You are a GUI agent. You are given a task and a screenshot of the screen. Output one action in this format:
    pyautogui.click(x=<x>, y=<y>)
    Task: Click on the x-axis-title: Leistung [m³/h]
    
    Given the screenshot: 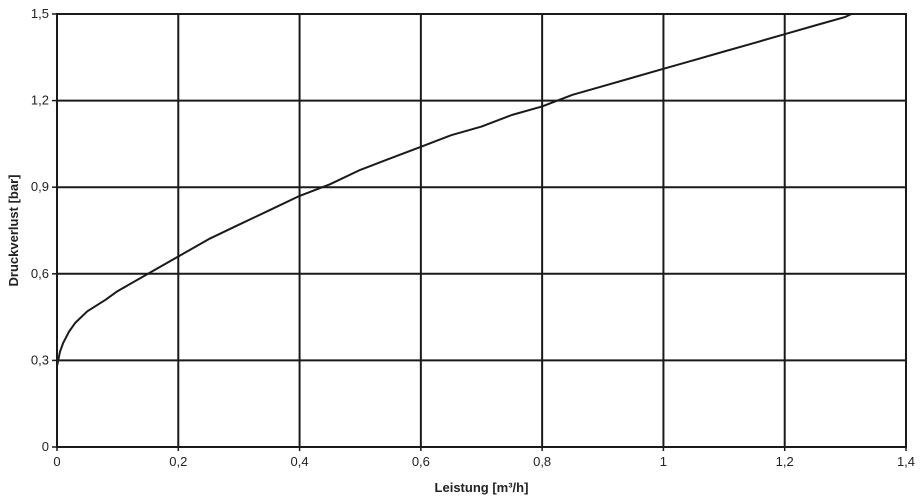 What is the action you would take?
    pyautogui.click(x=482, y=487)
    